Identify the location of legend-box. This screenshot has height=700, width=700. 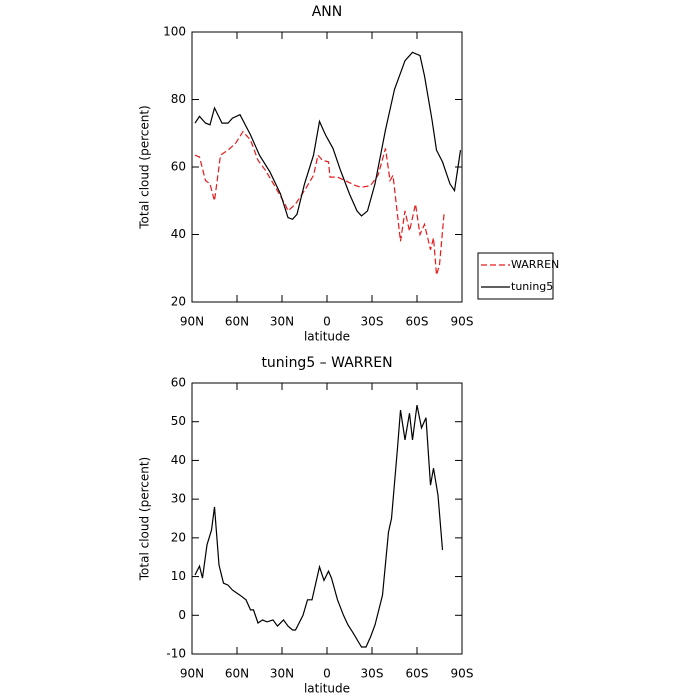
(515, 276).